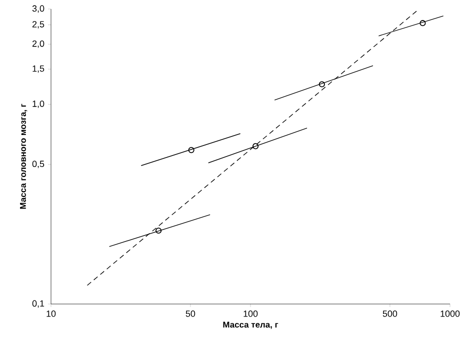 The image size is (467, 350). Describe the element at coordinates (38, 104) in the screenshot. I see `y-tick-label: 1,0` at that location.